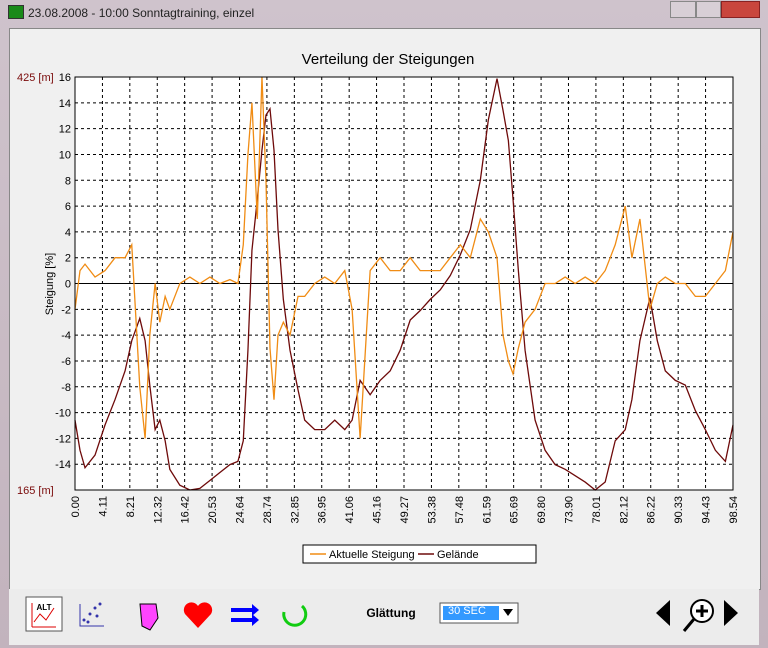 This screenshot has height=648, width=768. I want to click on dropdown-selection, so click(471, 613).